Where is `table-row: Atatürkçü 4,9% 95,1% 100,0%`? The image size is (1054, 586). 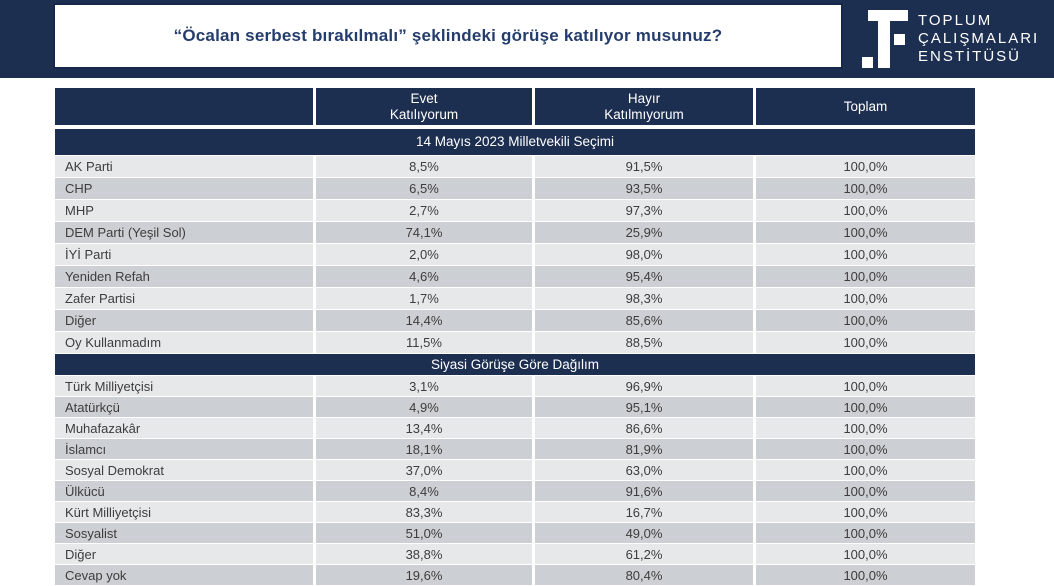 table-row: Atatürkçü 4,9% 95,1% 100,0% is located at coordinates (515, 407).